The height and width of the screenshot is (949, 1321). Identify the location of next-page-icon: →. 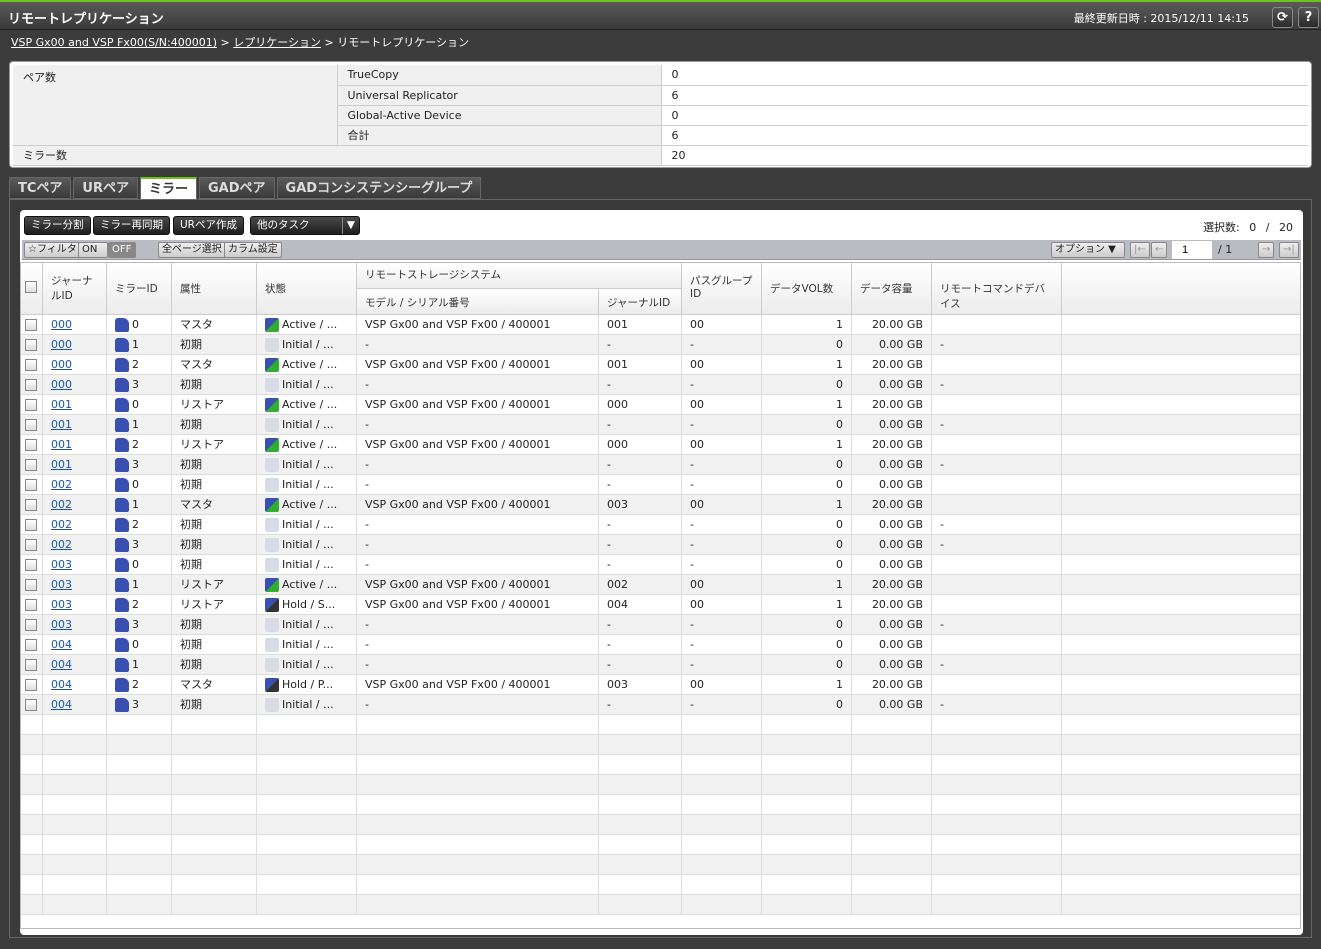
(1266, 250).